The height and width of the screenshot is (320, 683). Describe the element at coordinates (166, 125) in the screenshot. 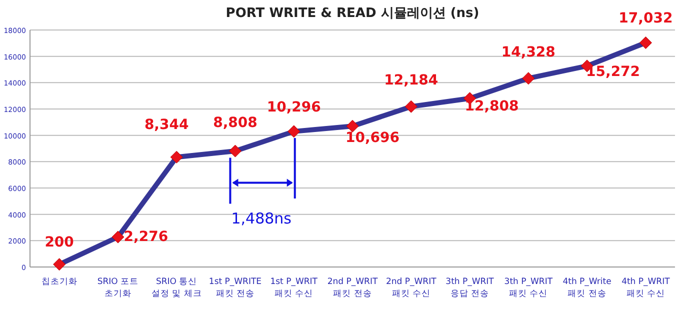

I see `data-label: 8,344` at that location.